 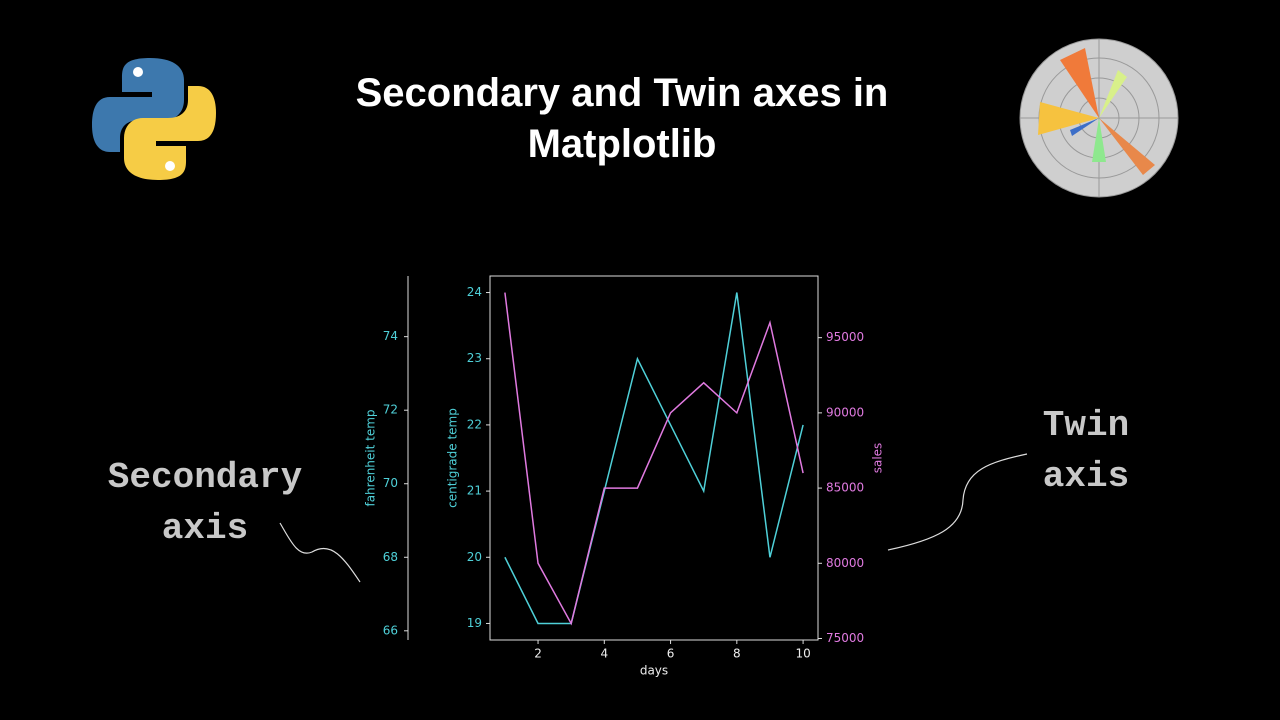 What do you see at coordinates (671, 654) in the screenshot?
I see `x-tick-label: 6` at bounding box center [671, 654].